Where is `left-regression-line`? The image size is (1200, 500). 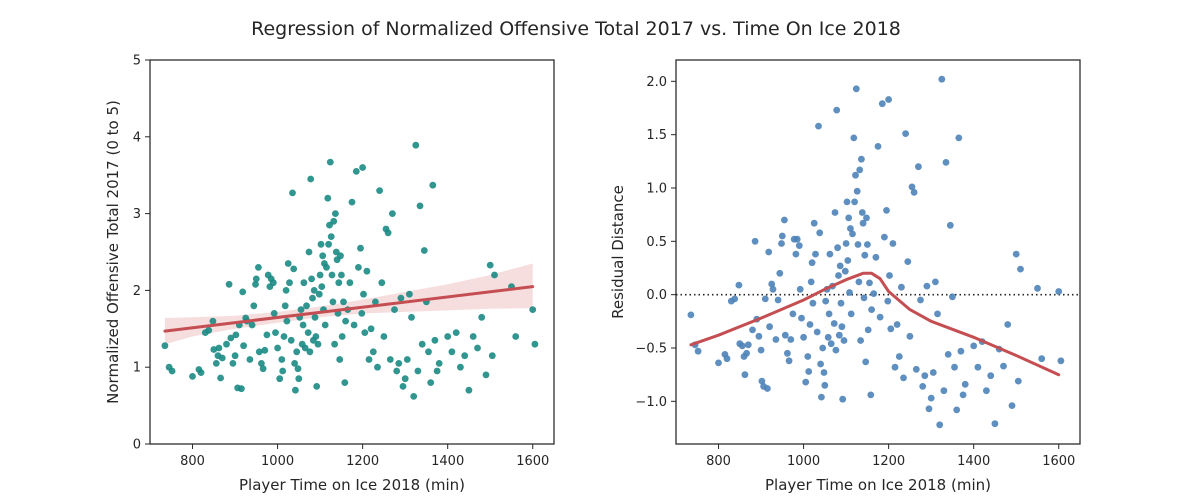
left-regression-line is located at coordinates (349, 309).